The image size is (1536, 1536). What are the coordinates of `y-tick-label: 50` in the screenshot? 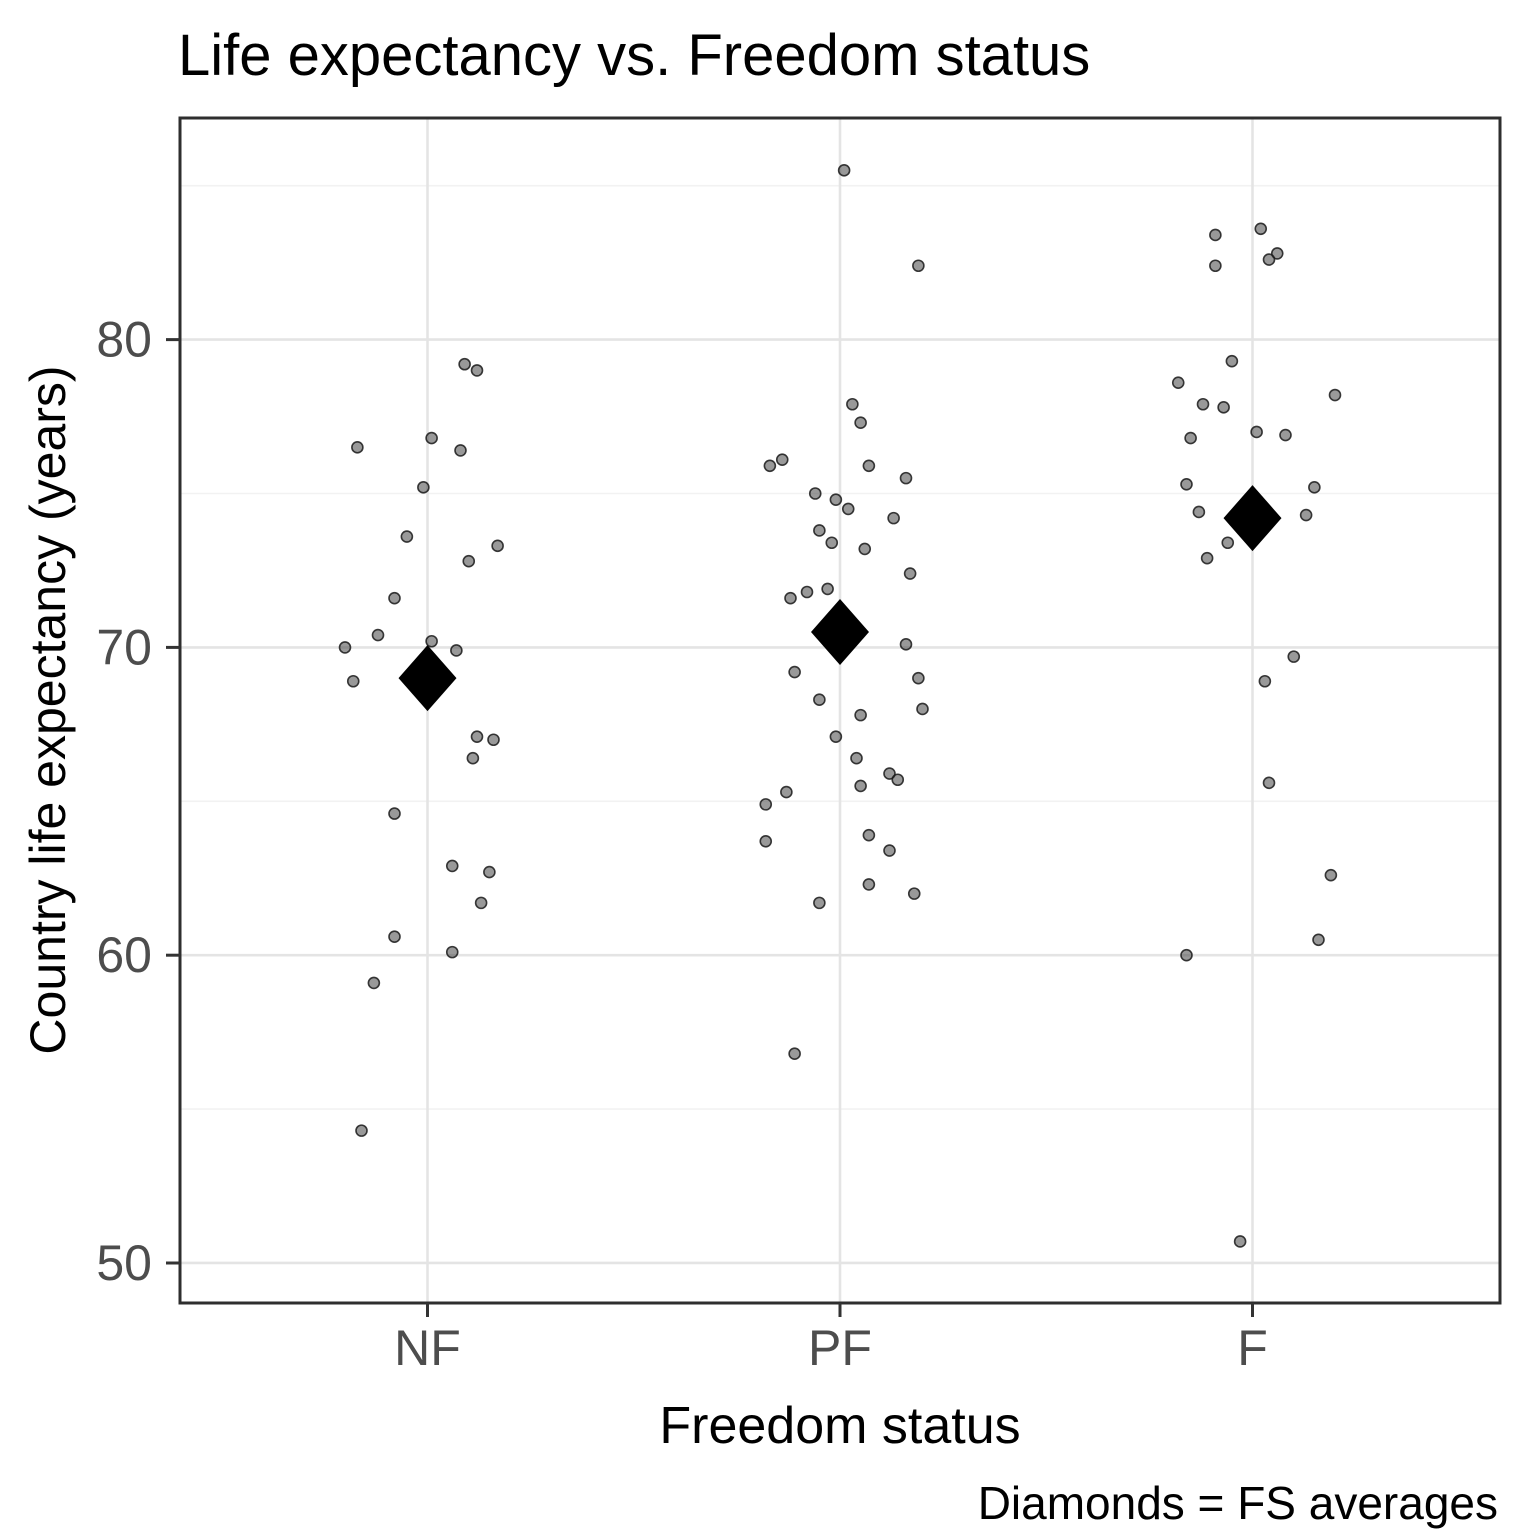 It's located at (124, 1263).